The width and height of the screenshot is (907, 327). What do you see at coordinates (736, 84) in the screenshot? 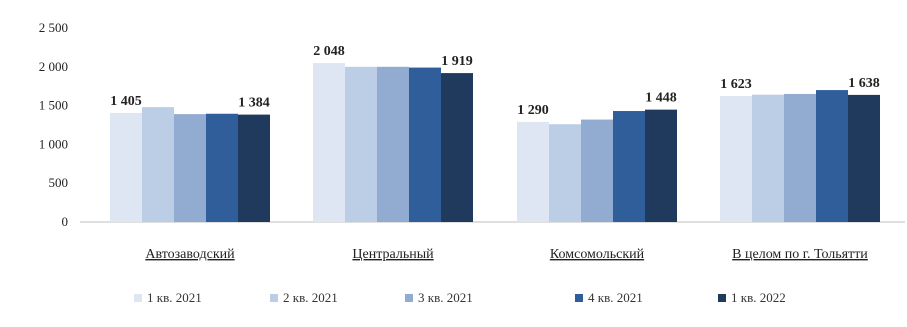
I see `data-label: 1 623` at bounding box center [736, 84].